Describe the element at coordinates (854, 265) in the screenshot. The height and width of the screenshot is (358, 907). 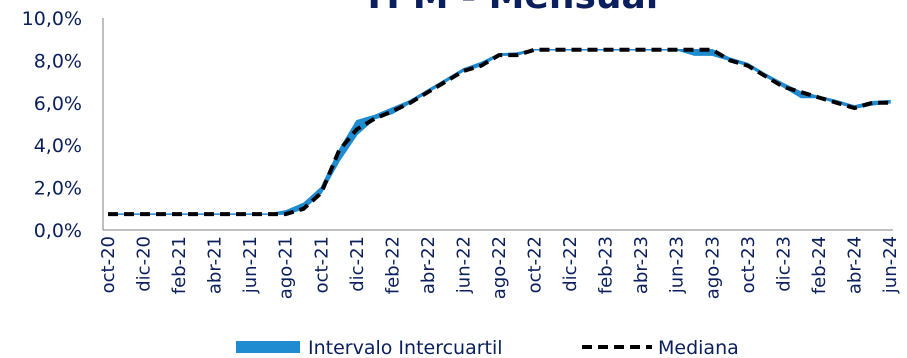
I see `x-tick-label: abr-24` at that location.